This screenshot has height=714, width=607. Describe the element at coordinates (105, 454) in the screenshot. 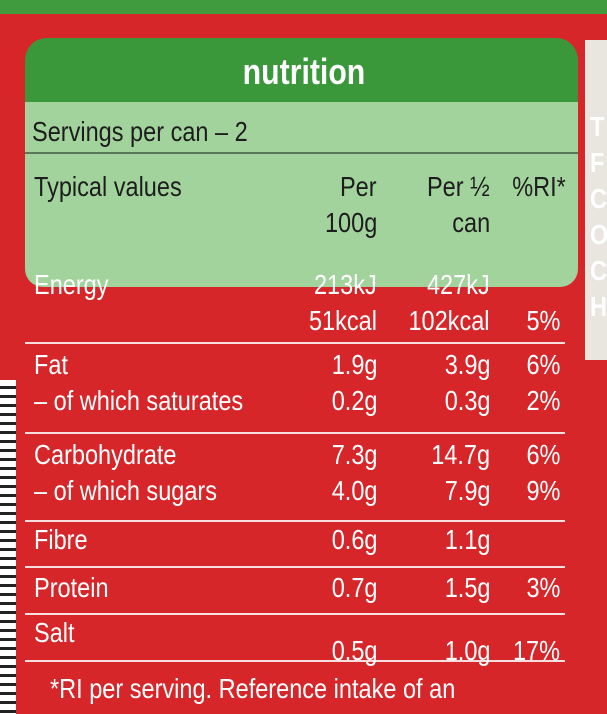

I see `nutrient-label: Carbohydrate` at that location.